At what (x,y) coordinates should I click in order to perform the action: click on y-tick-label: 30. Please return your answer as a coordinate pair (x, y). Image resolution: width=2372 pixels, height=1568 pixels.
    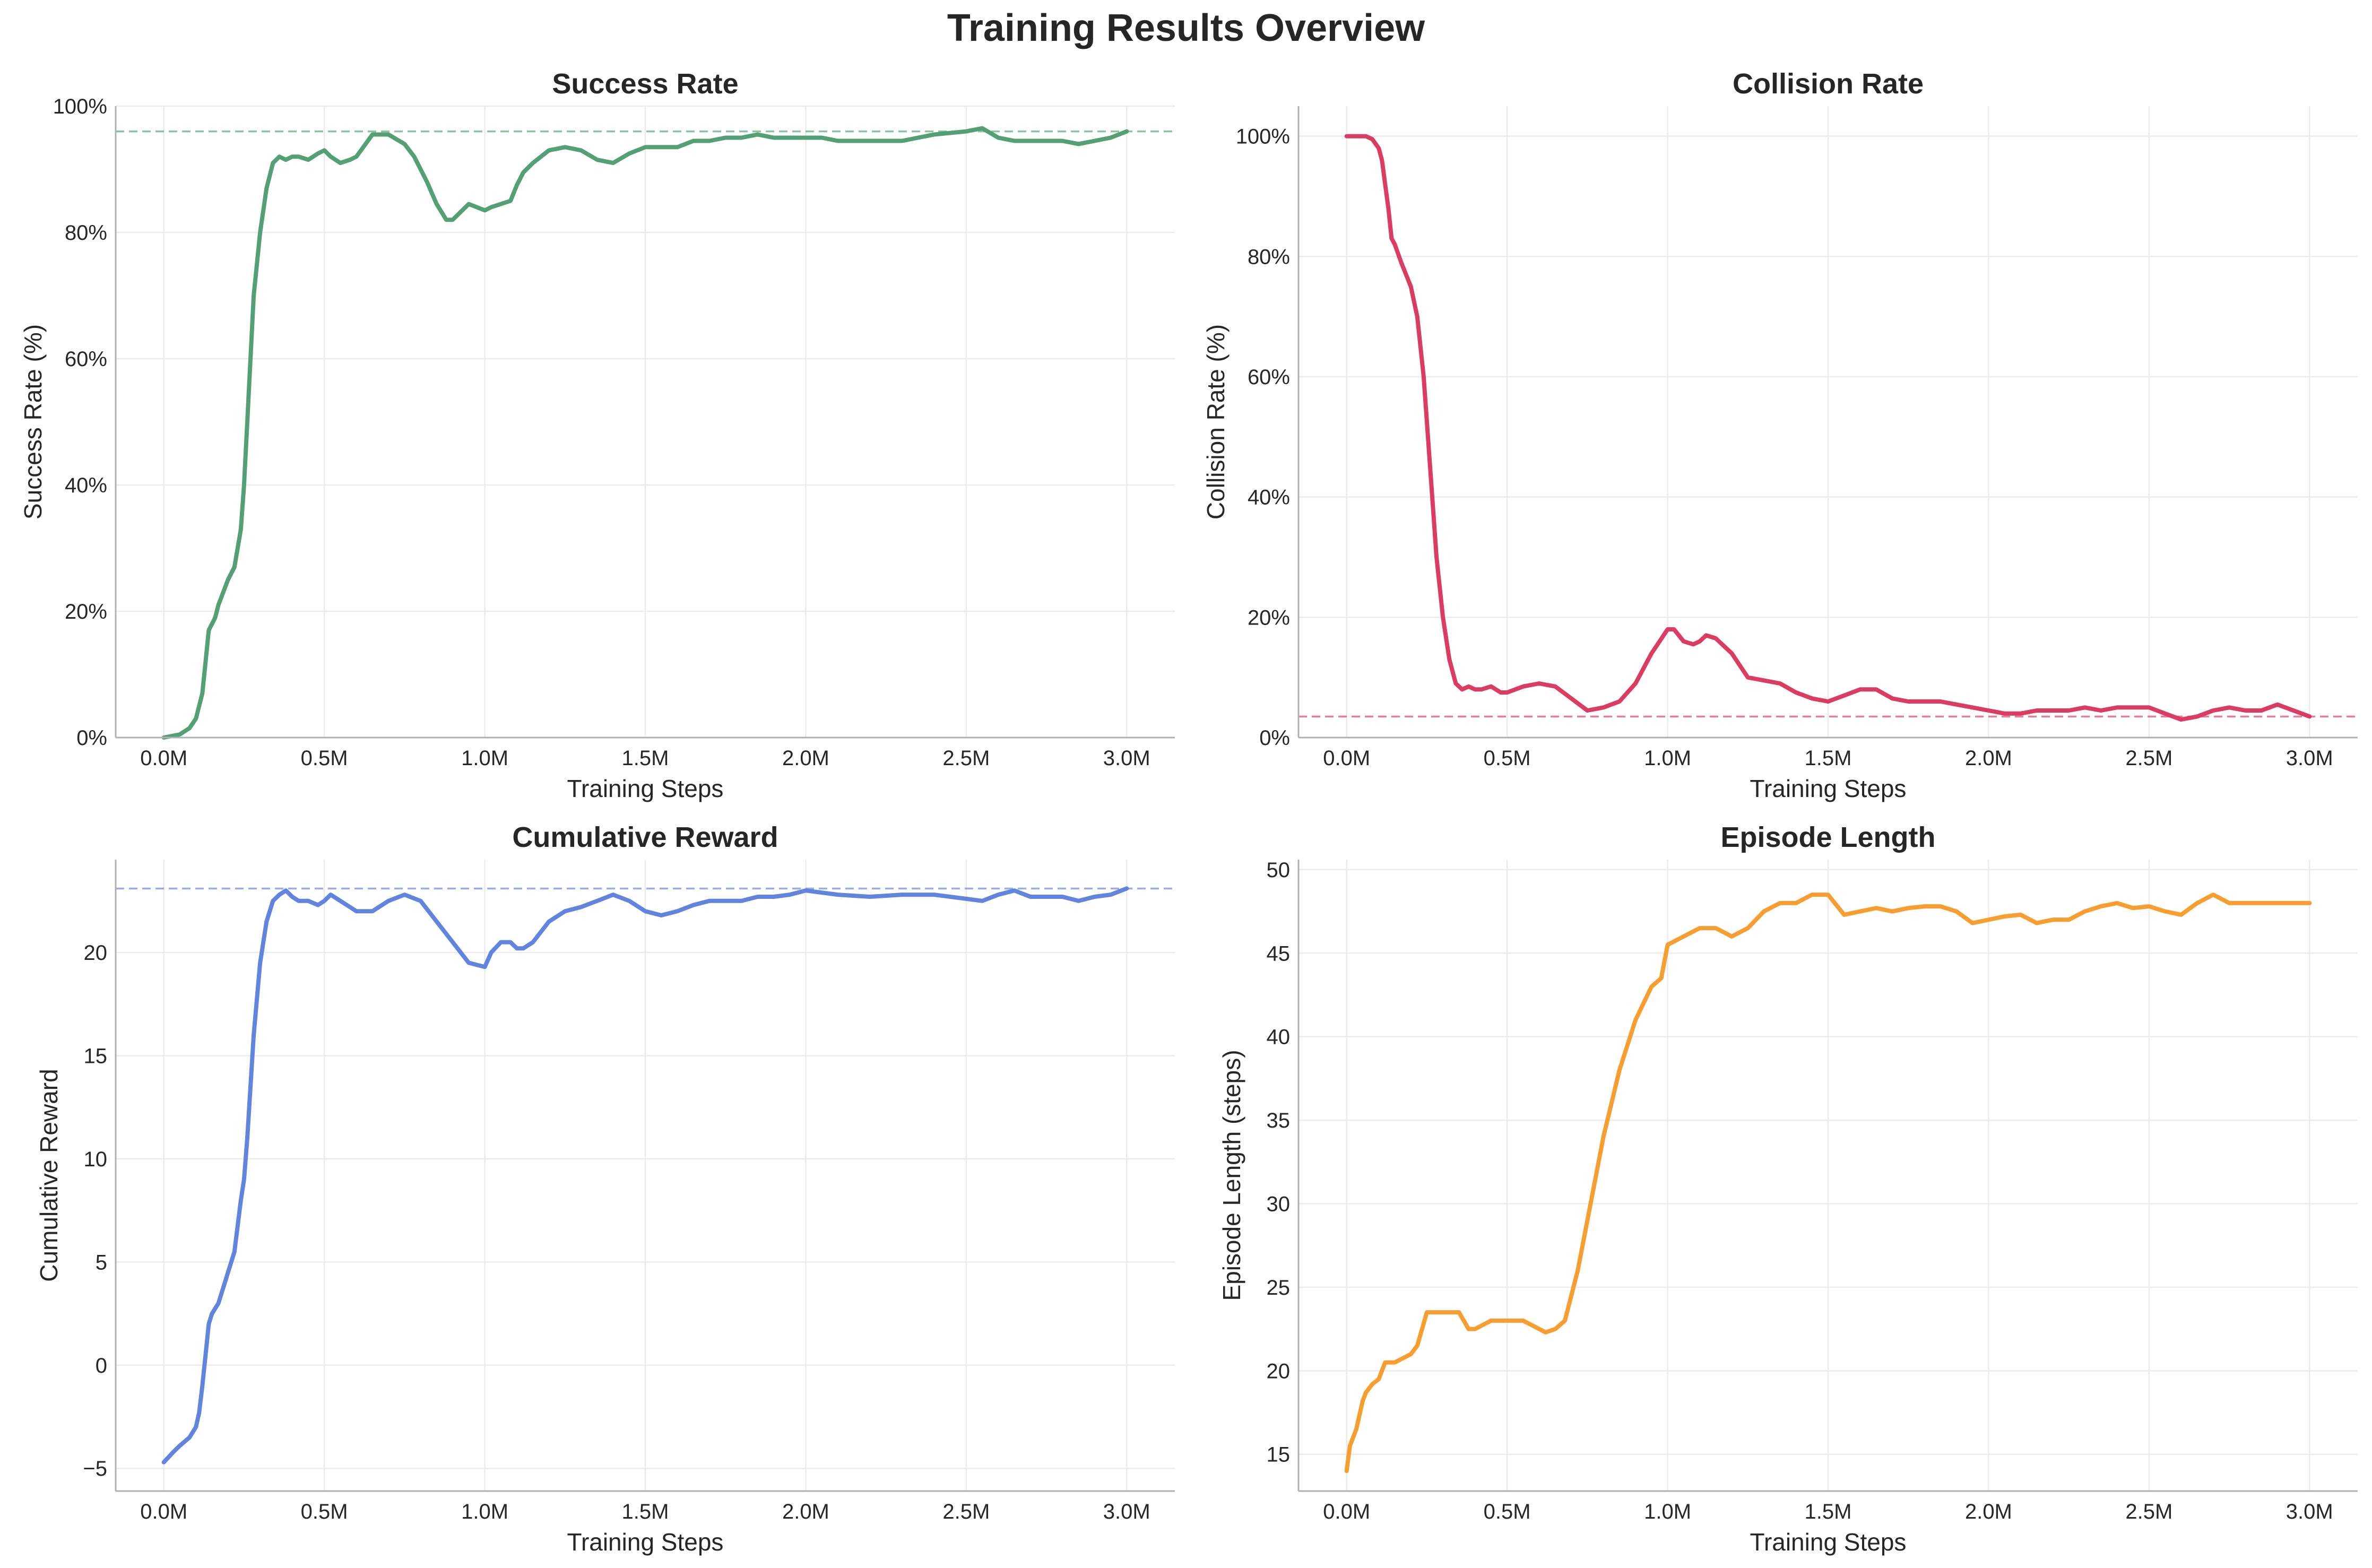
    Looking at the image, I should click on (1279, 1204).